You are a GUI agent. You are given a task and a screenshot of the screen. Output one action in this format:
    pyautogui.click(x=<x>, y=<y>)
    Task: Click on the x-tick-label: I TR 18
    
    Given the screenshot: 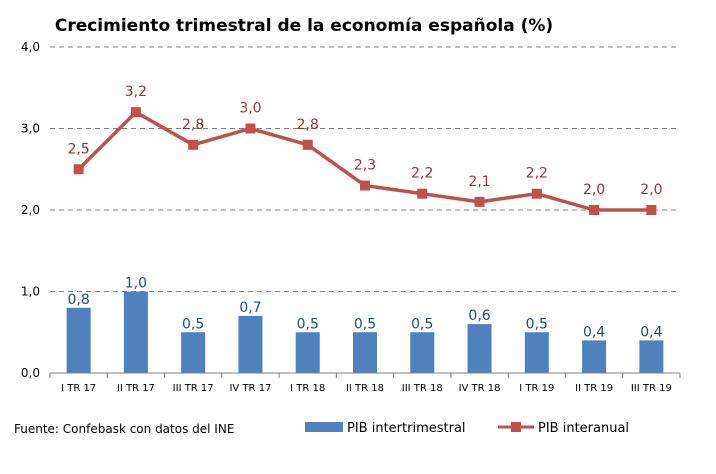 What is the action you would take?
    pyautogui.click(x=307, y=388)
    